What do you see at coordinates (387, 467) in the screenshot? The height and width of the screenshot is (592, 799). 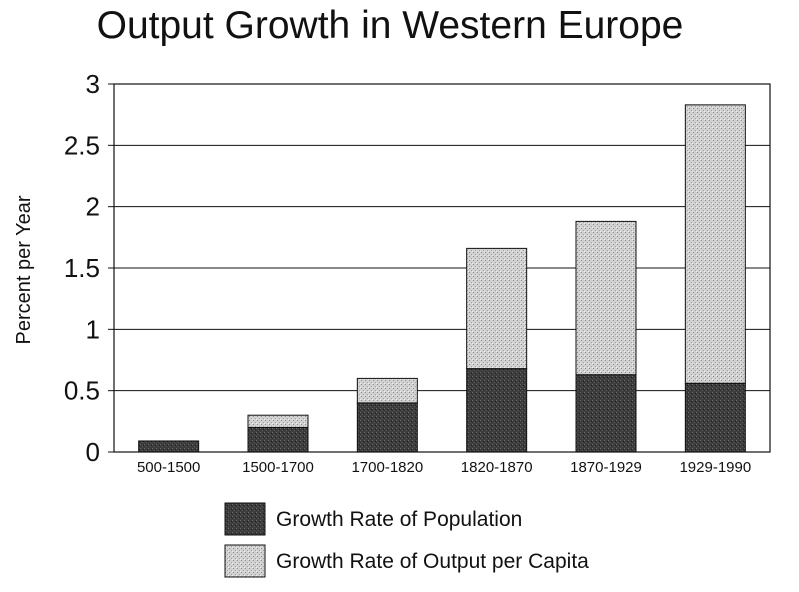 I see `x-tick-label: 1700-1820` at bounding box center [387, 467].